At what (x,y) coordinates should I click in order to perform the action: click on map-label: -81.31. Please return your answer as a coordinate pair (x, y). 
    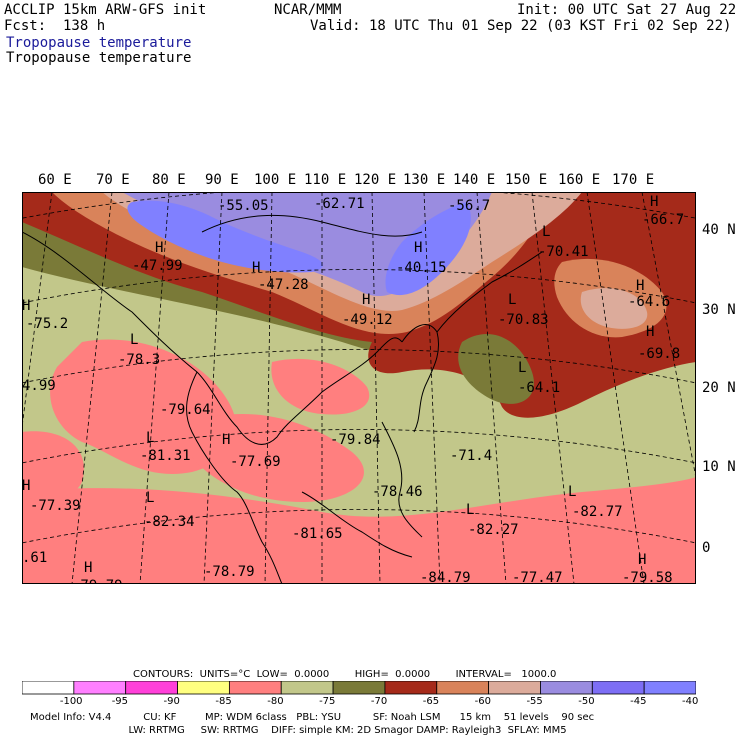
    Looking at the image, I should click on (165, 456).